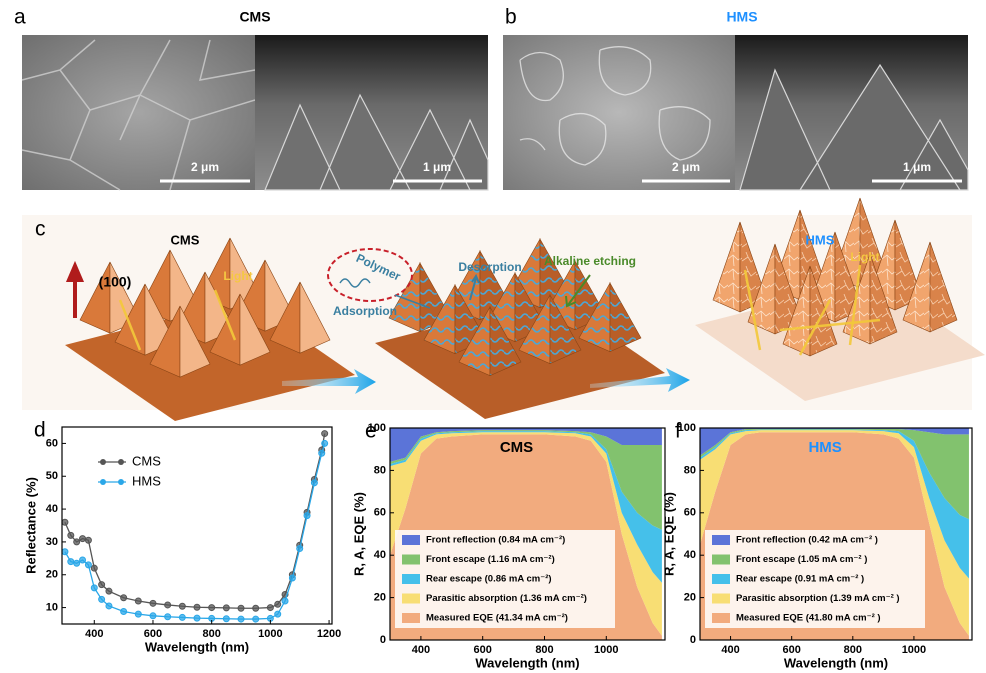 This screenshot has height=673, width=986. I want to click on etching-arrow, so click(578, 291).